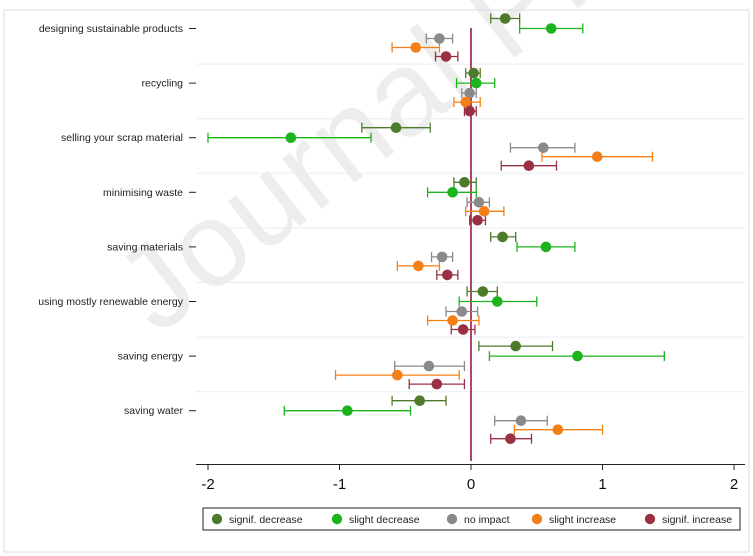 Image resolution: width=753 pixels, height=556 pixels. Describe the element at coordinates (487, 520) in the screenshot. I see `legend-label: no impact` at that location.